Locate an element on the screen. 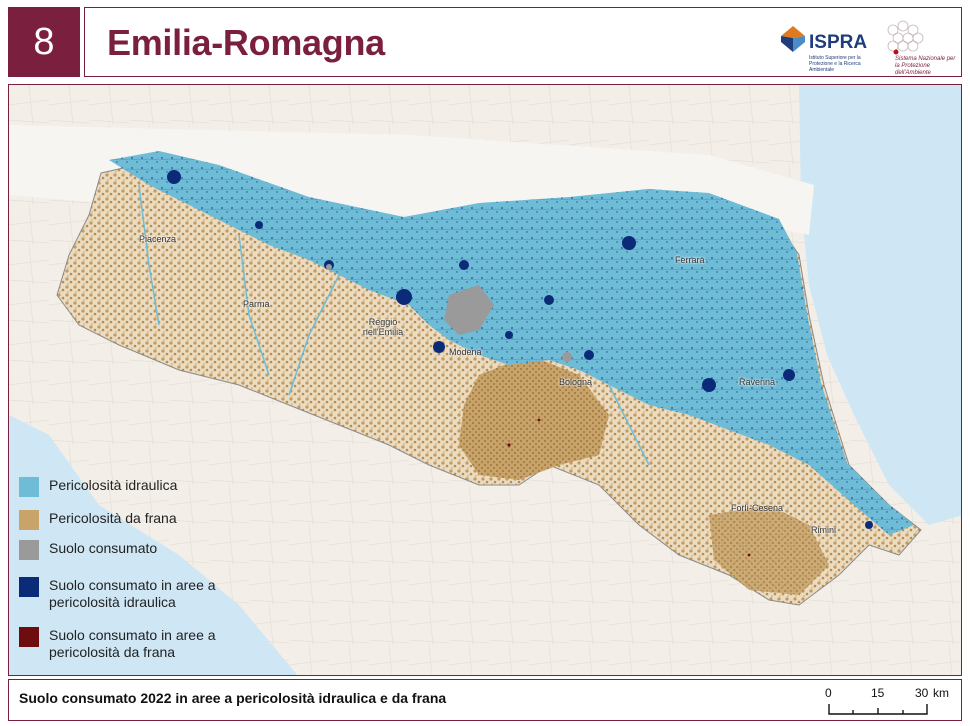 Image resolution: width=970 pixels, height=726 pixels. adriatic-sea is located at coordinates (880, 305).